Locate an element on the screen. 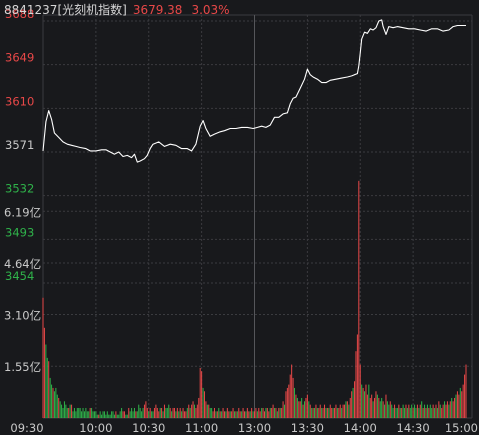 The width and height of the screenshot is (479, 435). time-tick-label: 13:00 is located at coordinates (254, 428).